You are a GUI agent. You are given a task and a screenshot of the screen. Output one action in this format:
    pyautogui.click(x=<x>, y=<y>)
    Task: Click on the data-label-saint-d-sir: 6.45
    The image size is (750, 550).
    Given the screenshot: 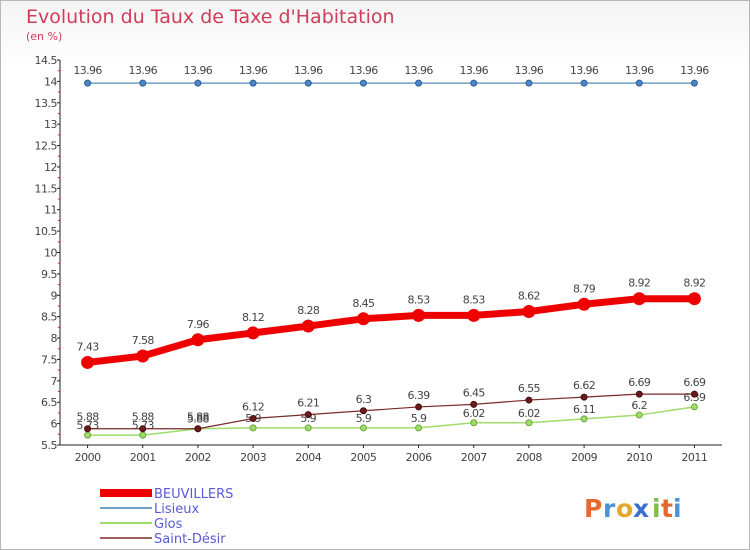 What is the action you would take?
    pyautogui.click(x=474, y=392)
    